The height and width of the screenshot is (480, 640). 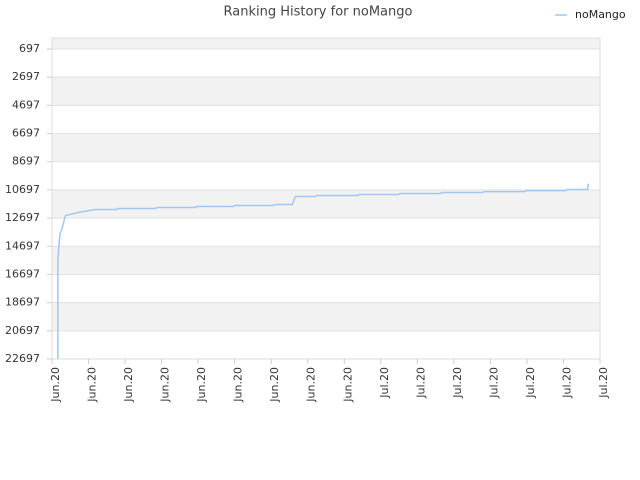 What do you see at coordinates (318, 12) in the screenshot?
I see `chart-title: Ranking History for noMango` at bounding box center [318, 12].